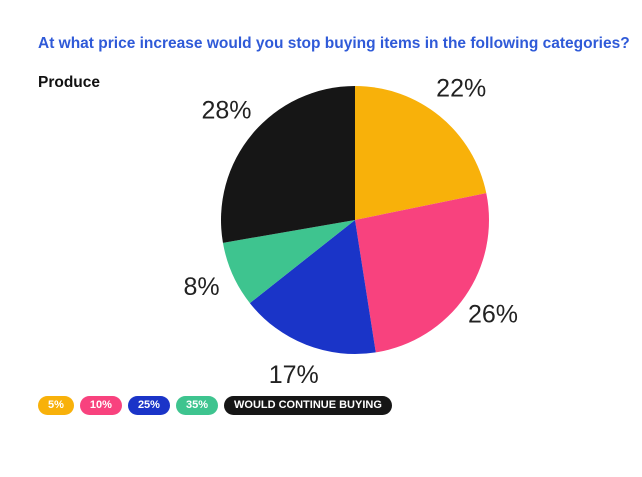 The image size is (642, 477). What do you see at coordinates (69, 82) in the screenshot?
I see `chart-subtitle: Produce` at bounding box center [69, 82].